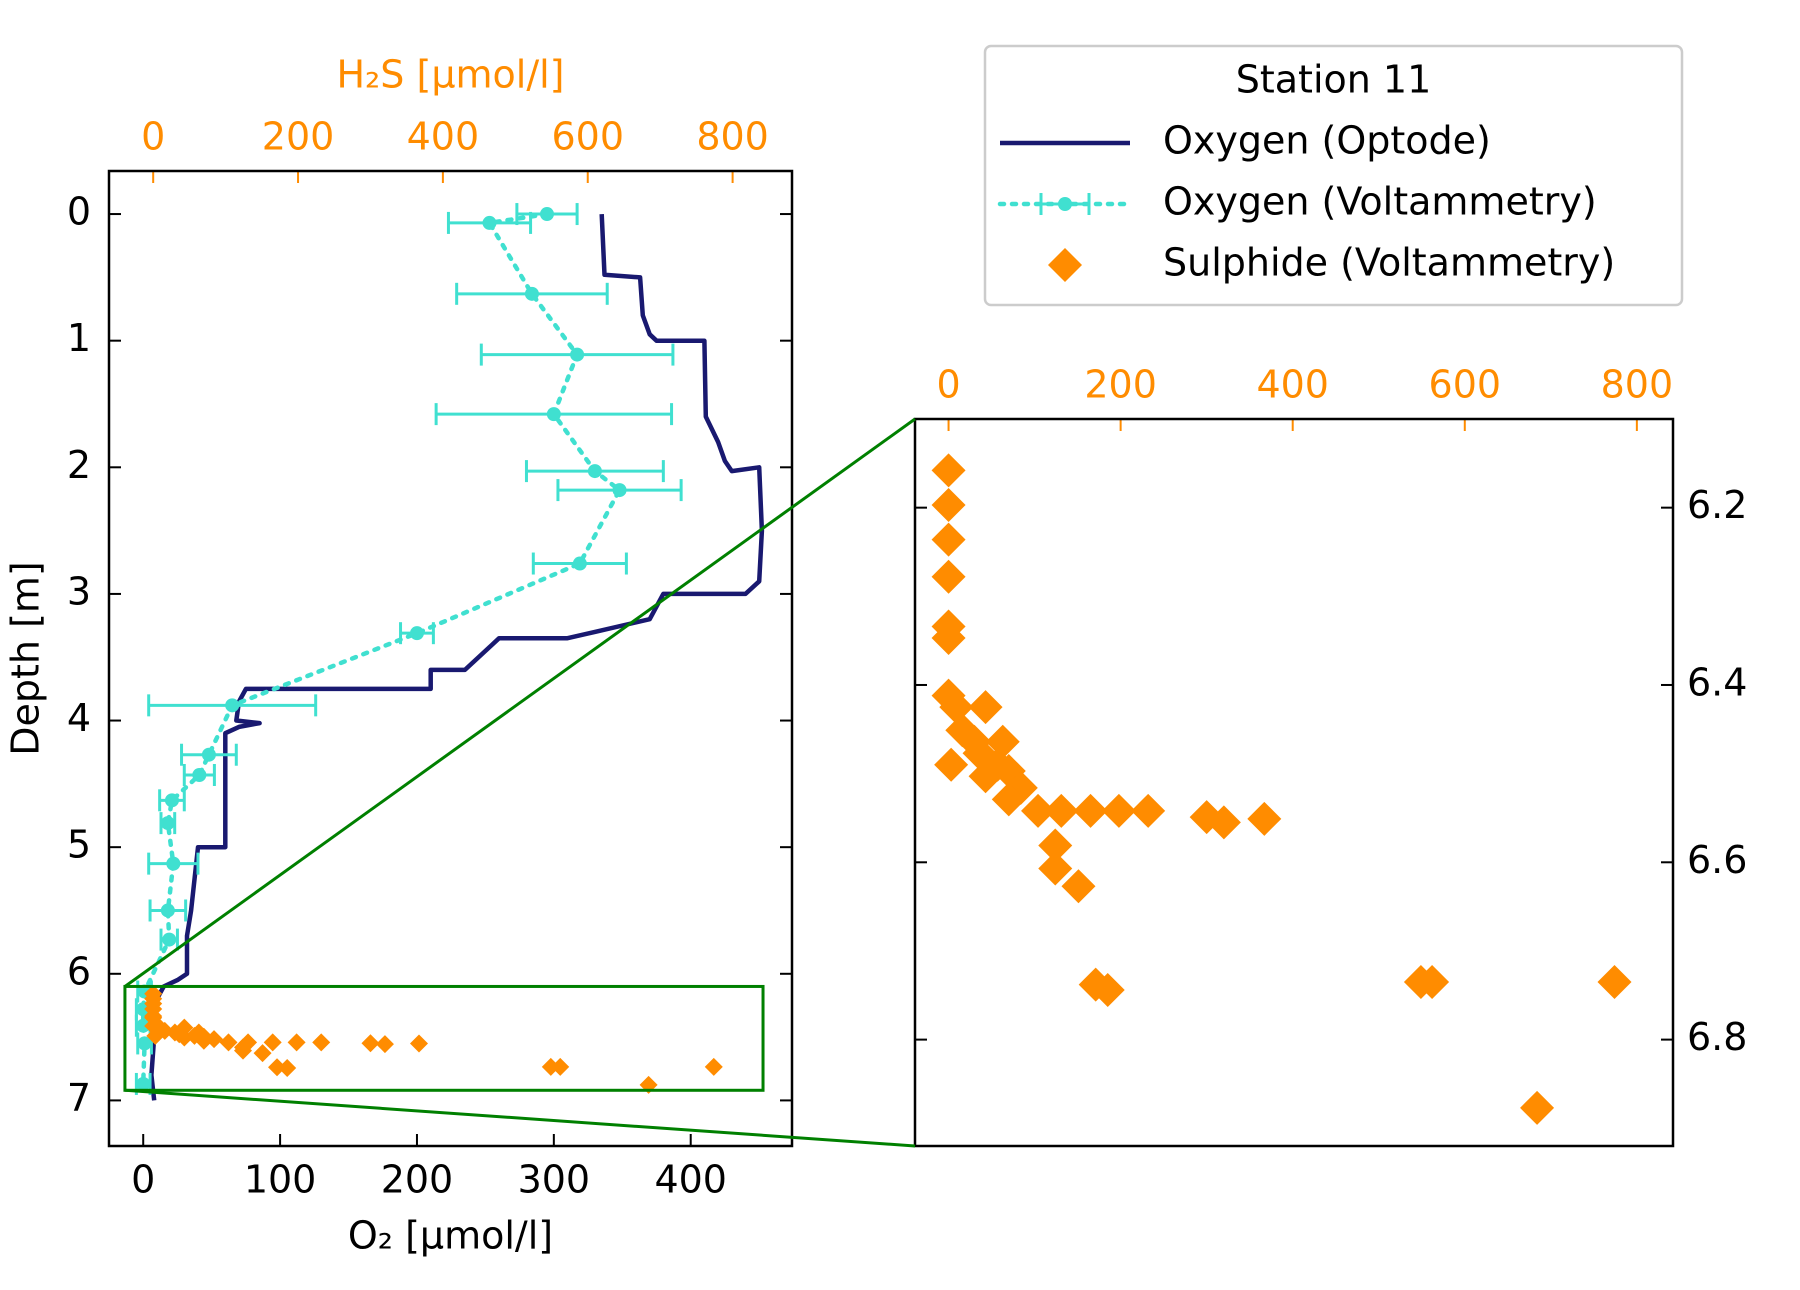  What do you see at coordinates (444, 1038) in the screenshot?
I see `zoom-box` at bounding box center [444, 1038].